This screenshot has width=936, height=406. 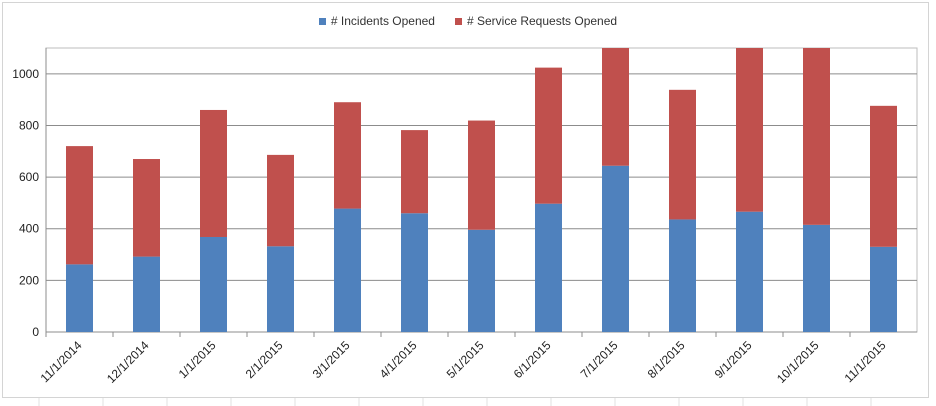 What do you see at coordinates (264, 359) in the screenshot?
I see `x-tick-label-3: 2/1/2015` at bounding box center [264, 359].